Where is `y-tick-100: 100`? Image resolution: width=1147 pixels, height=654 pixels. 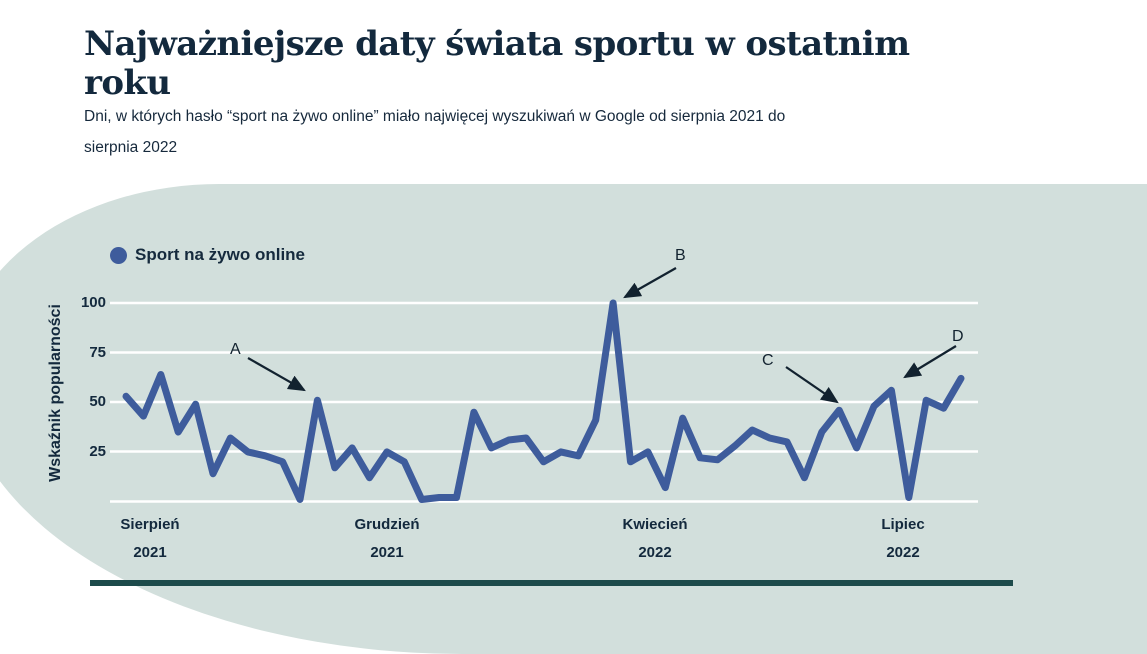
y-tick-100: 100 is located at coordinates (93, 302).